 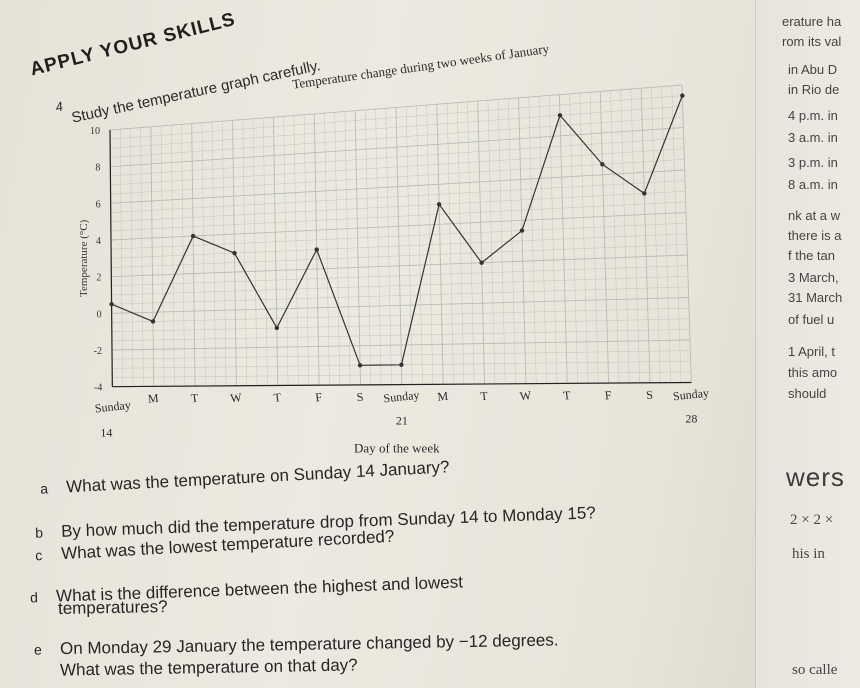 I want to click on adjacent-text-line: should, so click(x=807, y=393).